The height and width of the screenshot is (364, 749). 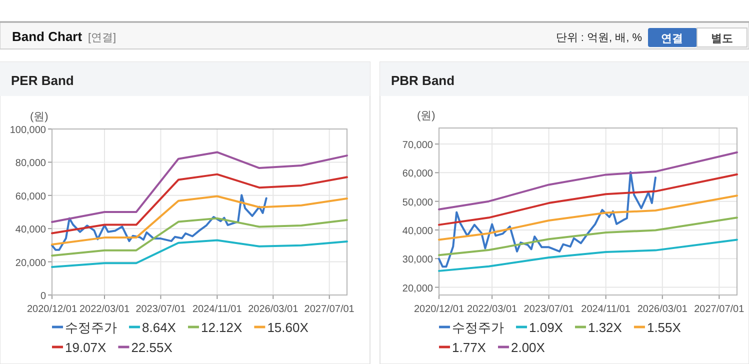 I want to click on y-tick-label: 100,000, so click(x=28, y=130).